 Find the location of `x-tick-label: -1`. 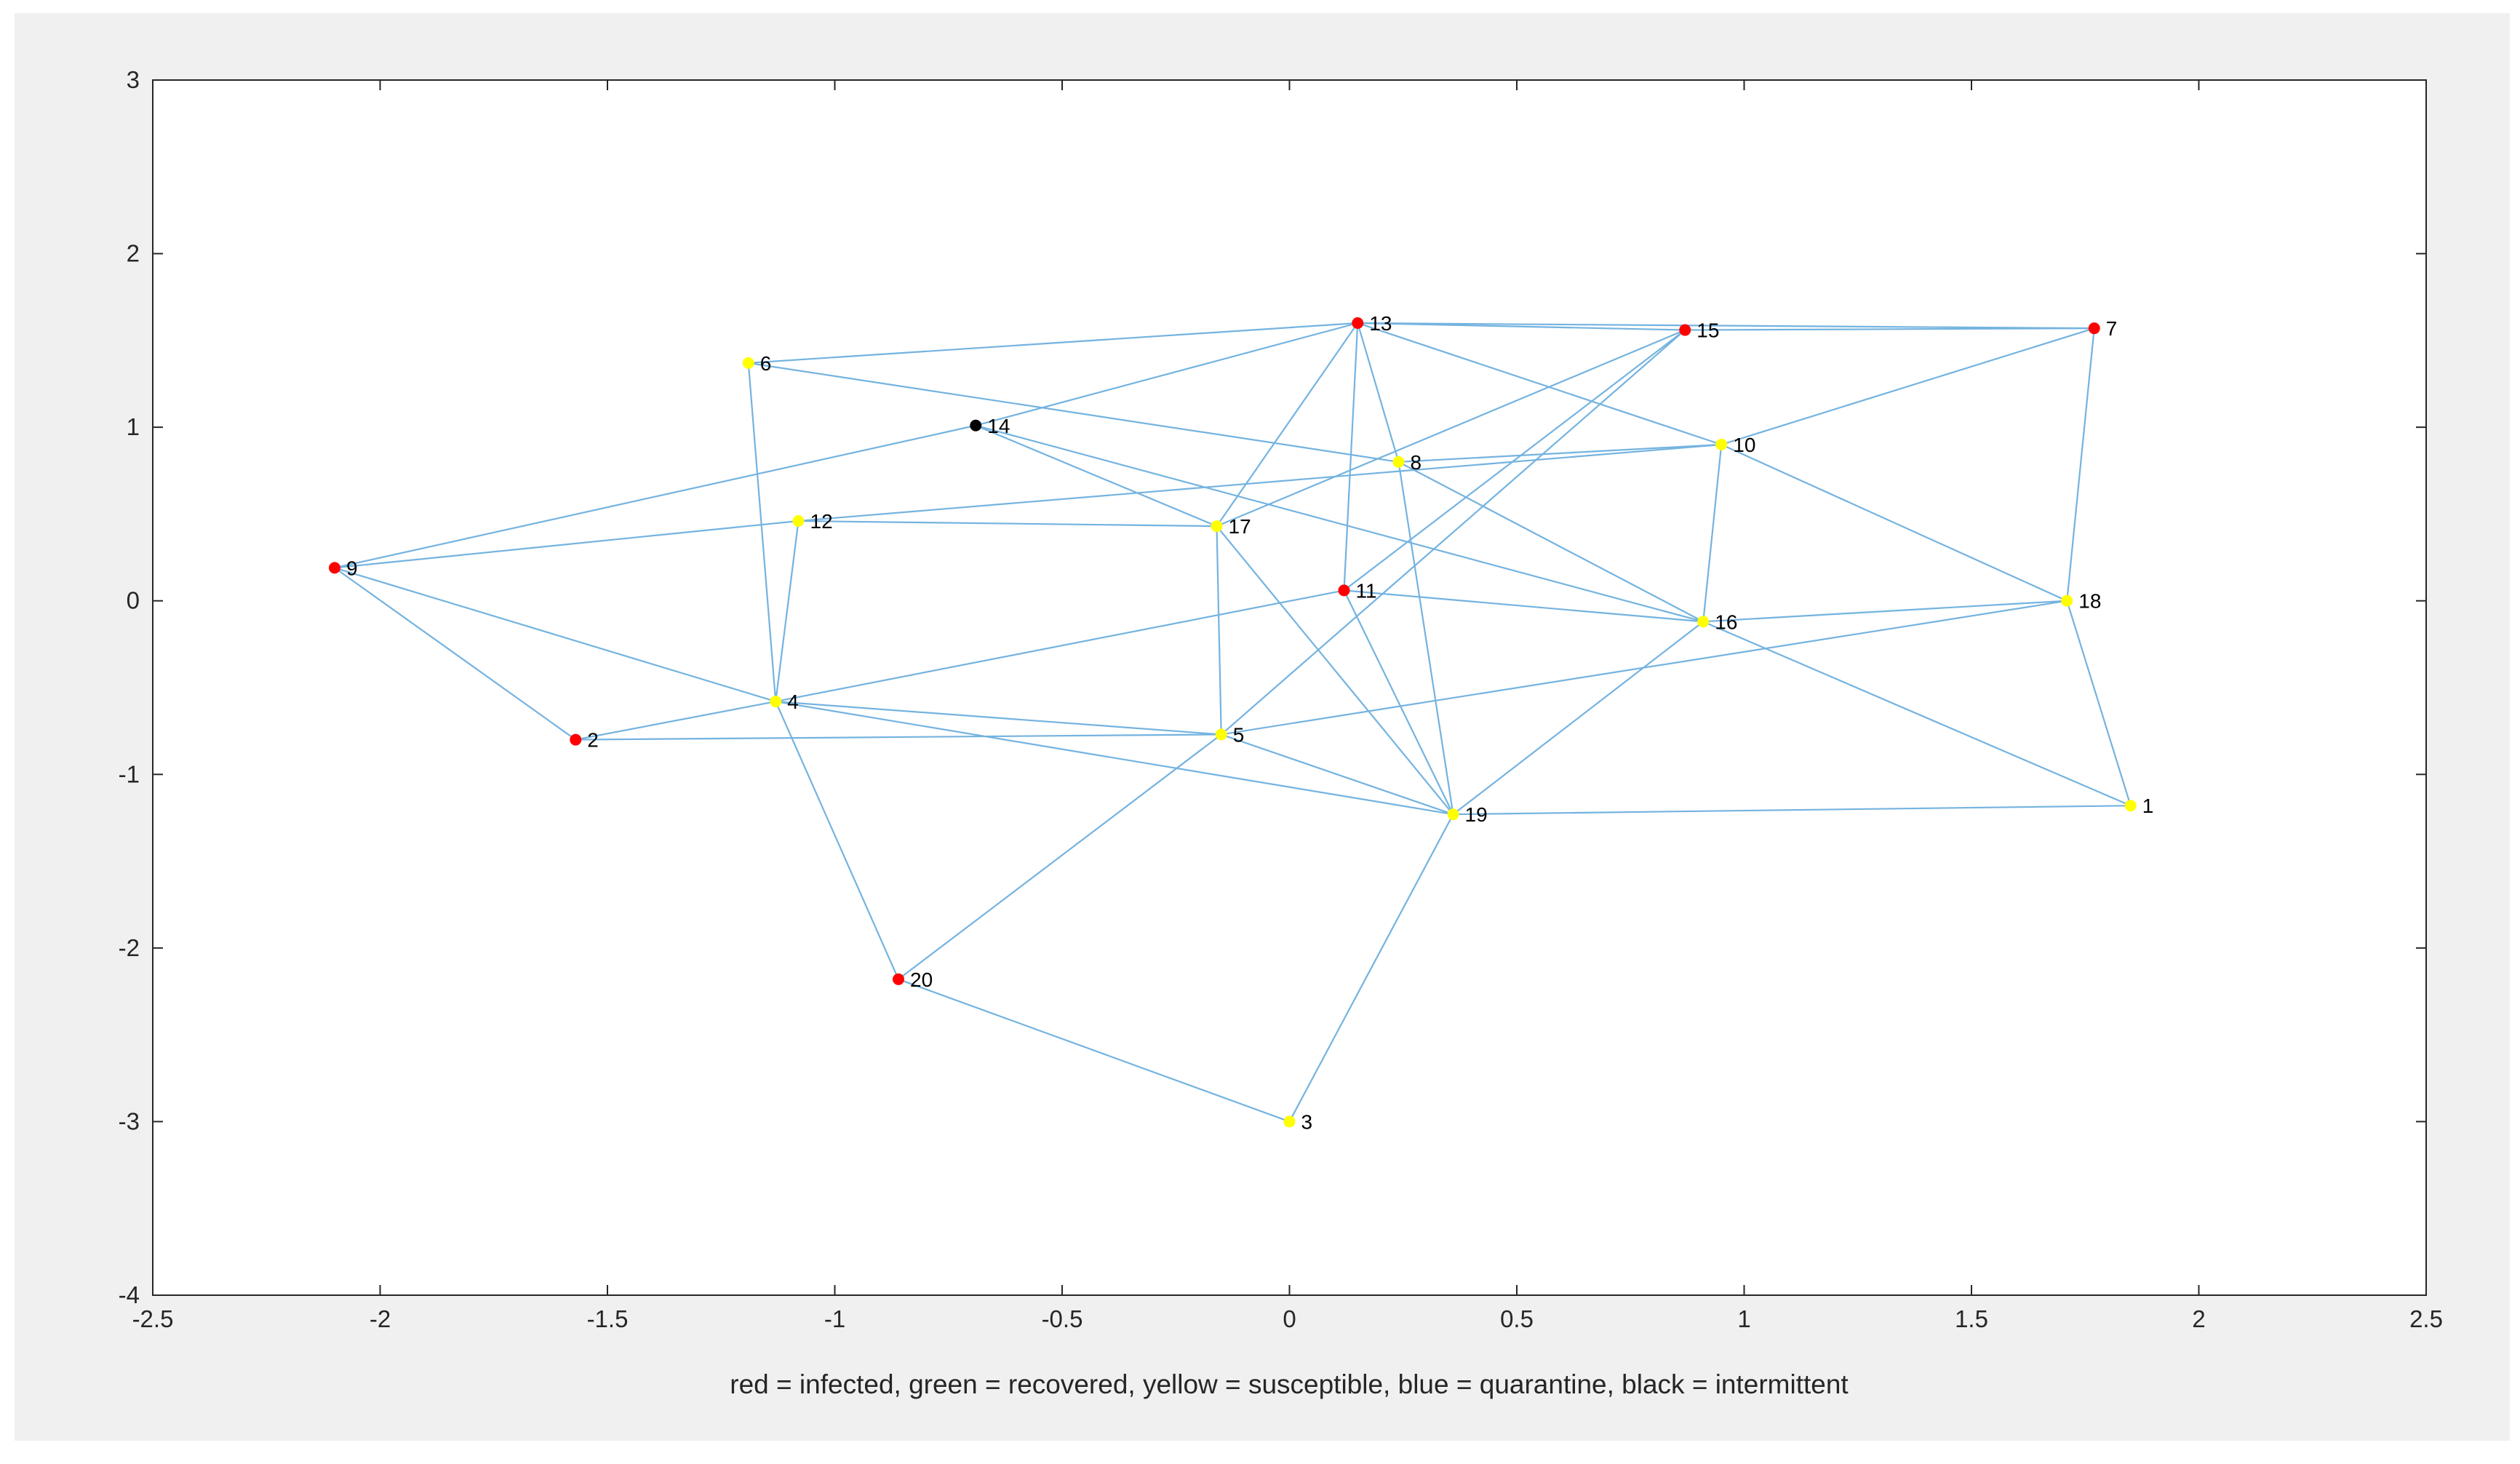

x-tick-label: -1 is located at coordinates (834, 1318).